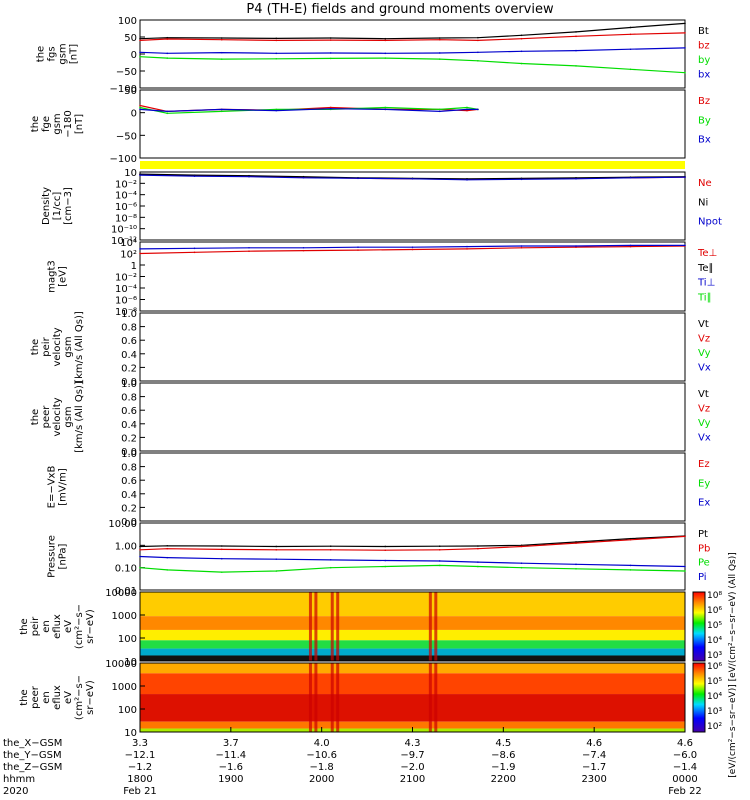 This screenshot has width=750, height=800. Describe the element at coordinates (703, 202) in the screenshot. I see `legend-Ni: Ni` at that location.